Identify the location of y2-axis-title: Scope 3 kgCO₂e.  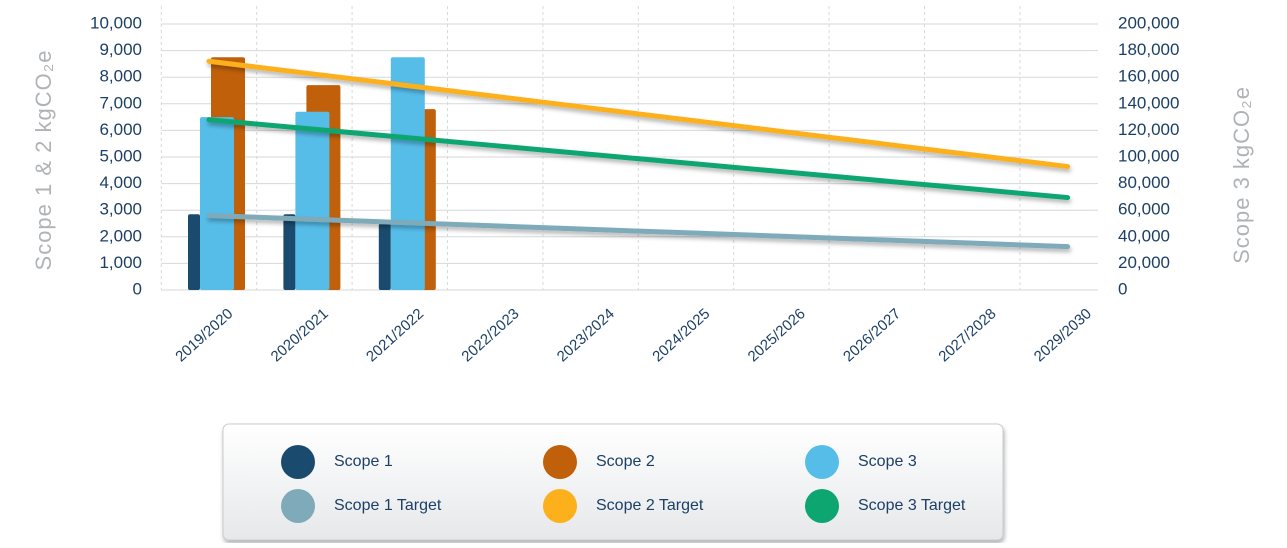
(1241, 175).